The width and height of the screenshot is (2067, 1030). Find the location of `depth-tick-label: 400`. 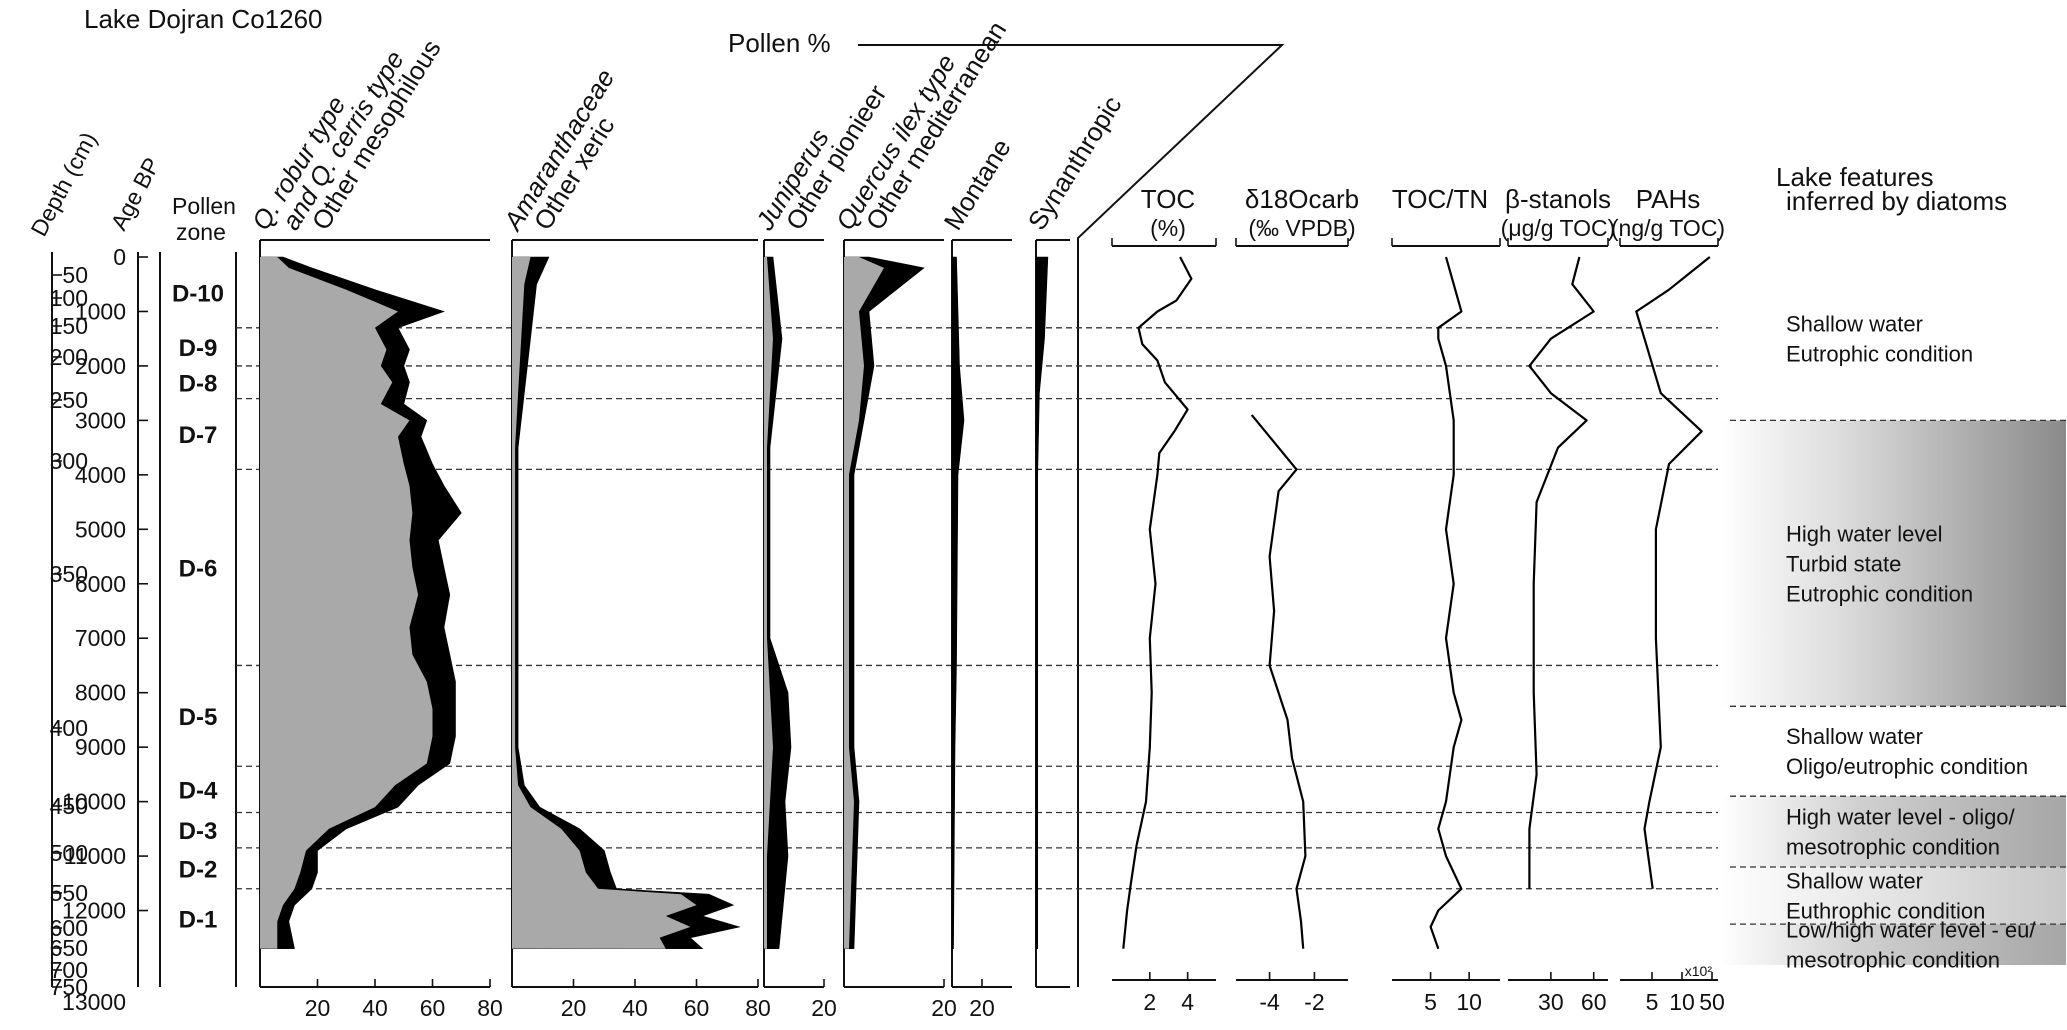

depth-tick-label: 400 is located at coordinates (69, 728).